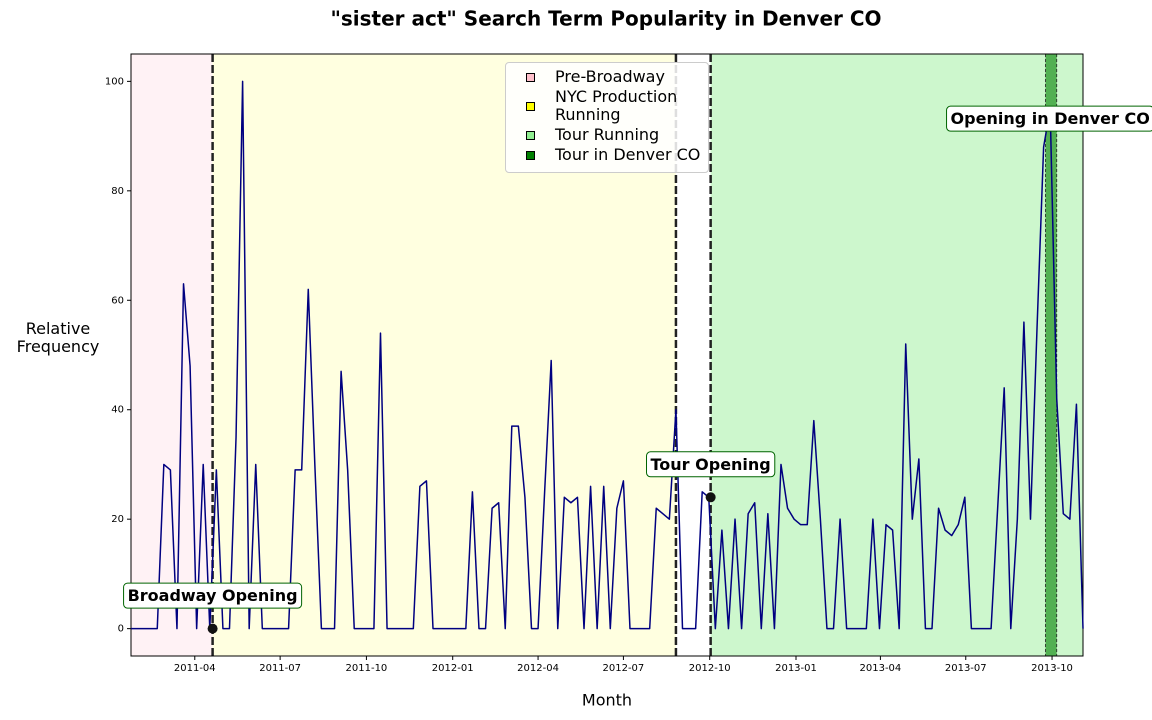  I want to click on x-tick-label: 2012-10, so click(710, 668).